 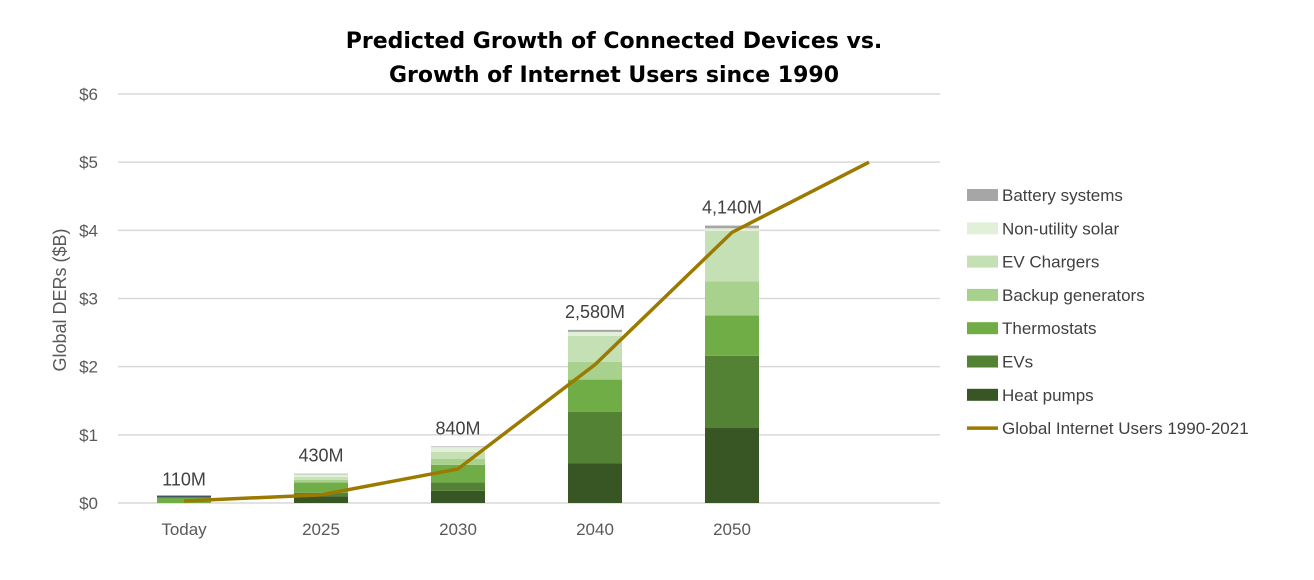 What do you see at coordinates (458, 473) in the screenshot?
I see `bar-thermostats-2030` at bounding box center [458, 473].